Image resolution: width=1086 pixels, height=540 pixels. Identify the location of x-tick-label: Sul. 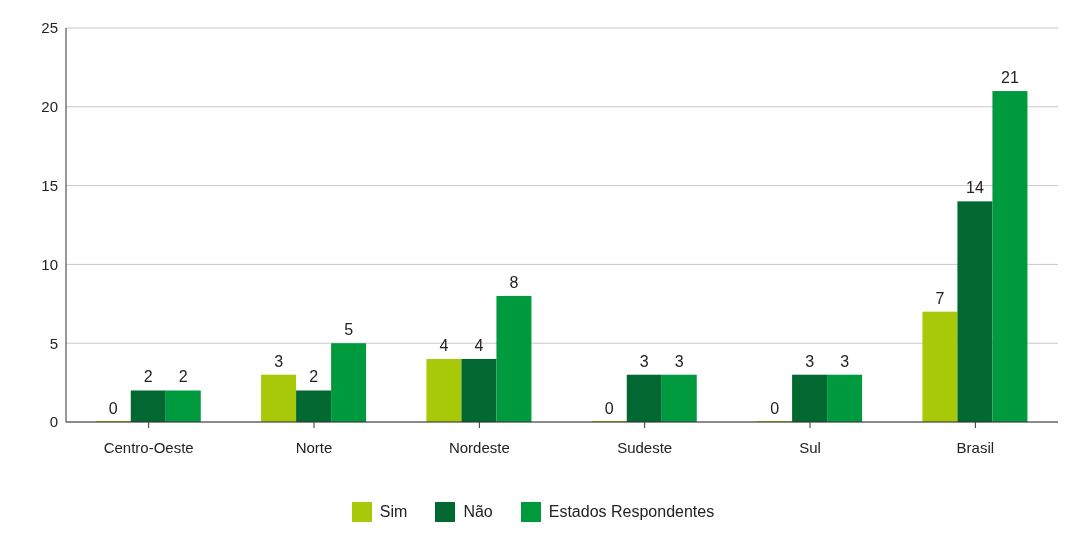
(810, 447).